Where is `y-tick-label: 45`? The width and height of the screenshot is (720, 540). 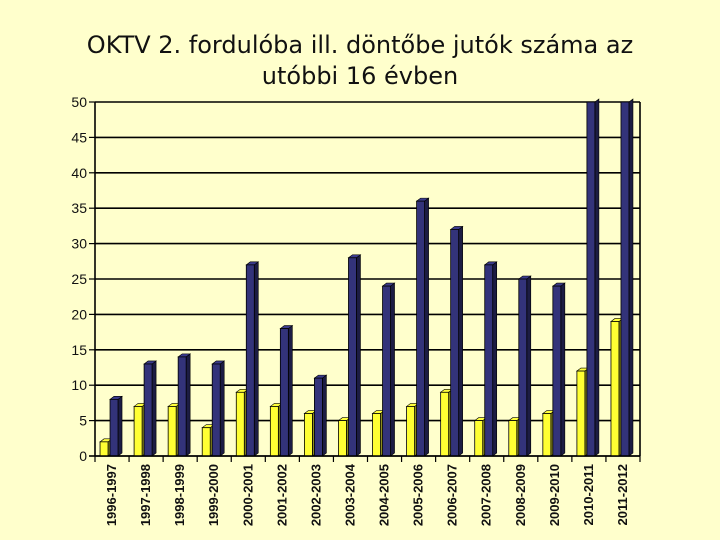 y-tick-label: 45 is located at coordinates (79, 137).